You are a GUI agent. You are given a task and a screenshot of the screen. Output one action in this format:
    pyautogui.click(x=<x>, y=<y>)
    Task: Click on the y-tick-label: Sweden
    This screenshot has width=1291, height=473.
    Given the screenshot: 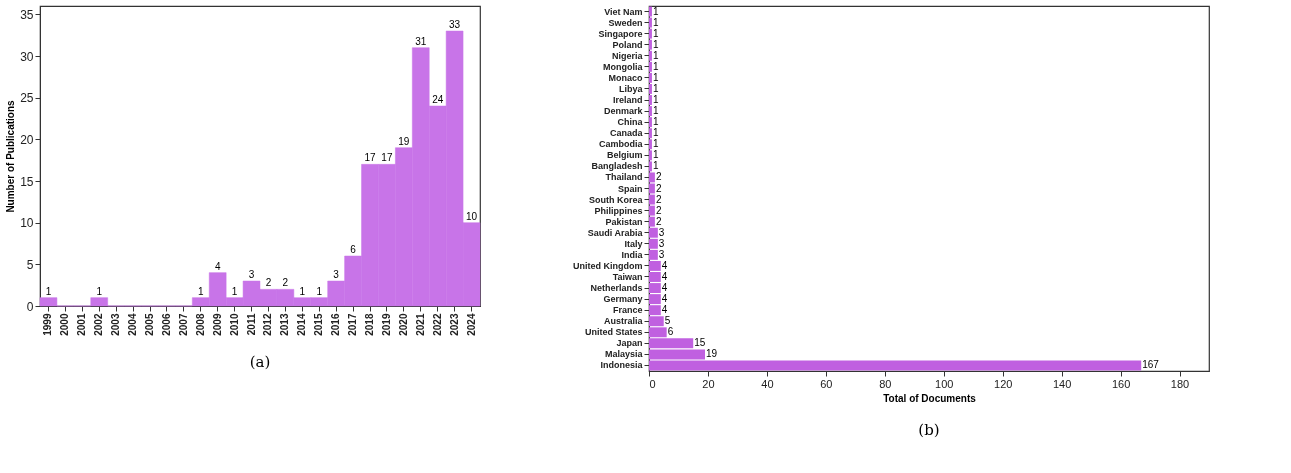 What is the action you would take?
    pyautogui.click(x=625, y=22)
    